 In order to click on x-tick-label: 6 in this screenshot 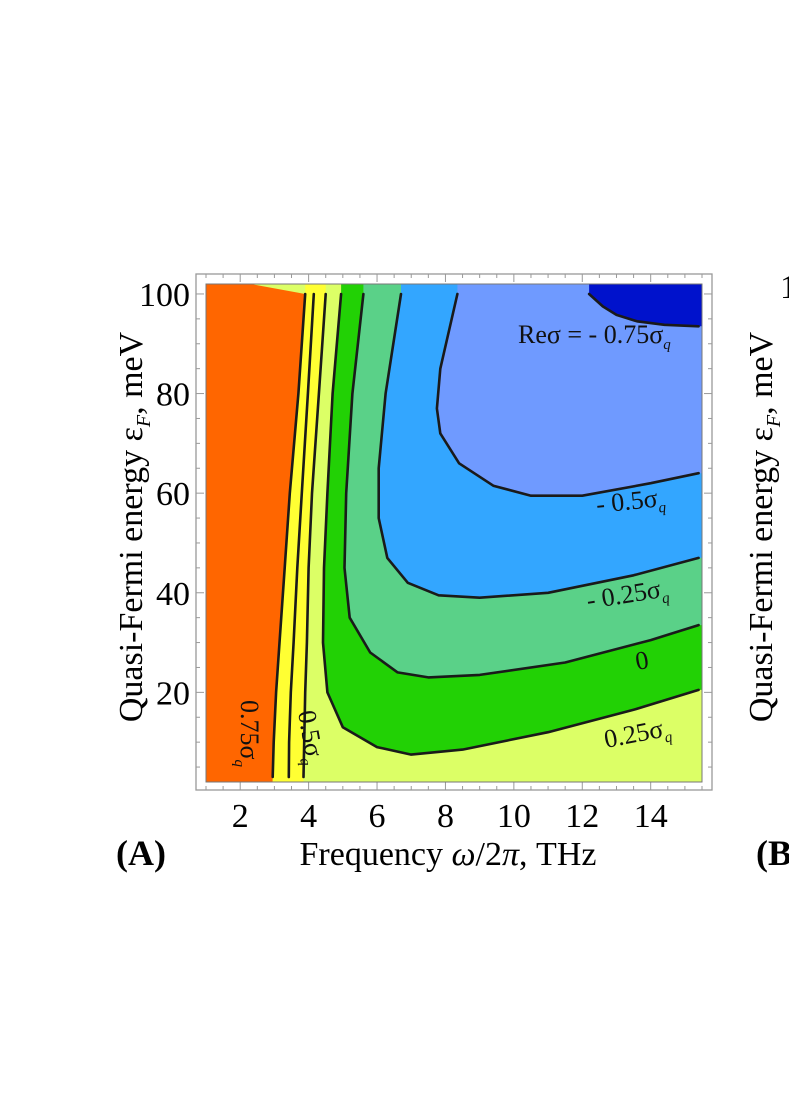, I will do `click(377, 816)`.